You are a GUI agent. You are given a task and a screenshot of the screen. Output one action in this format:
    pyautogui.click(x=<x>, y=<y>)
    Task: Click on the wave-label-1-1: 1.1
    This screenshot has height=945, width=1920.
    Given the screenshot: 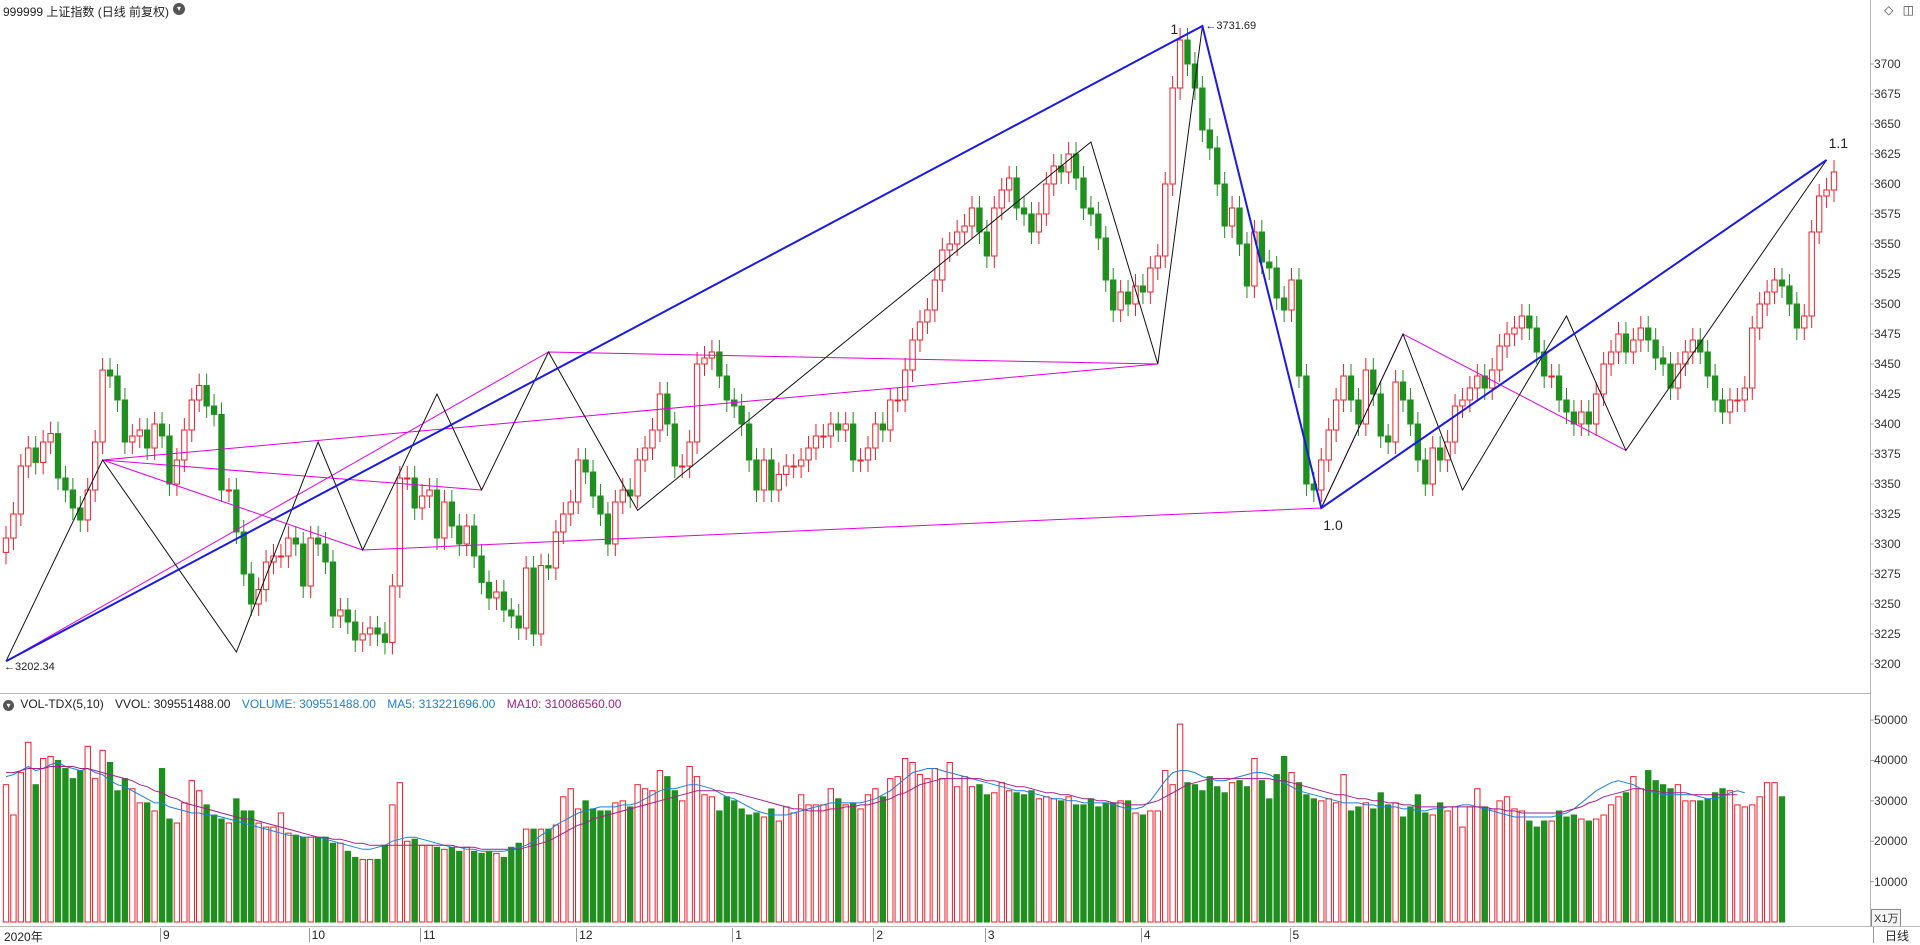 What is the action you would take?
    pyautogui.click(x=1839, y=143)
    